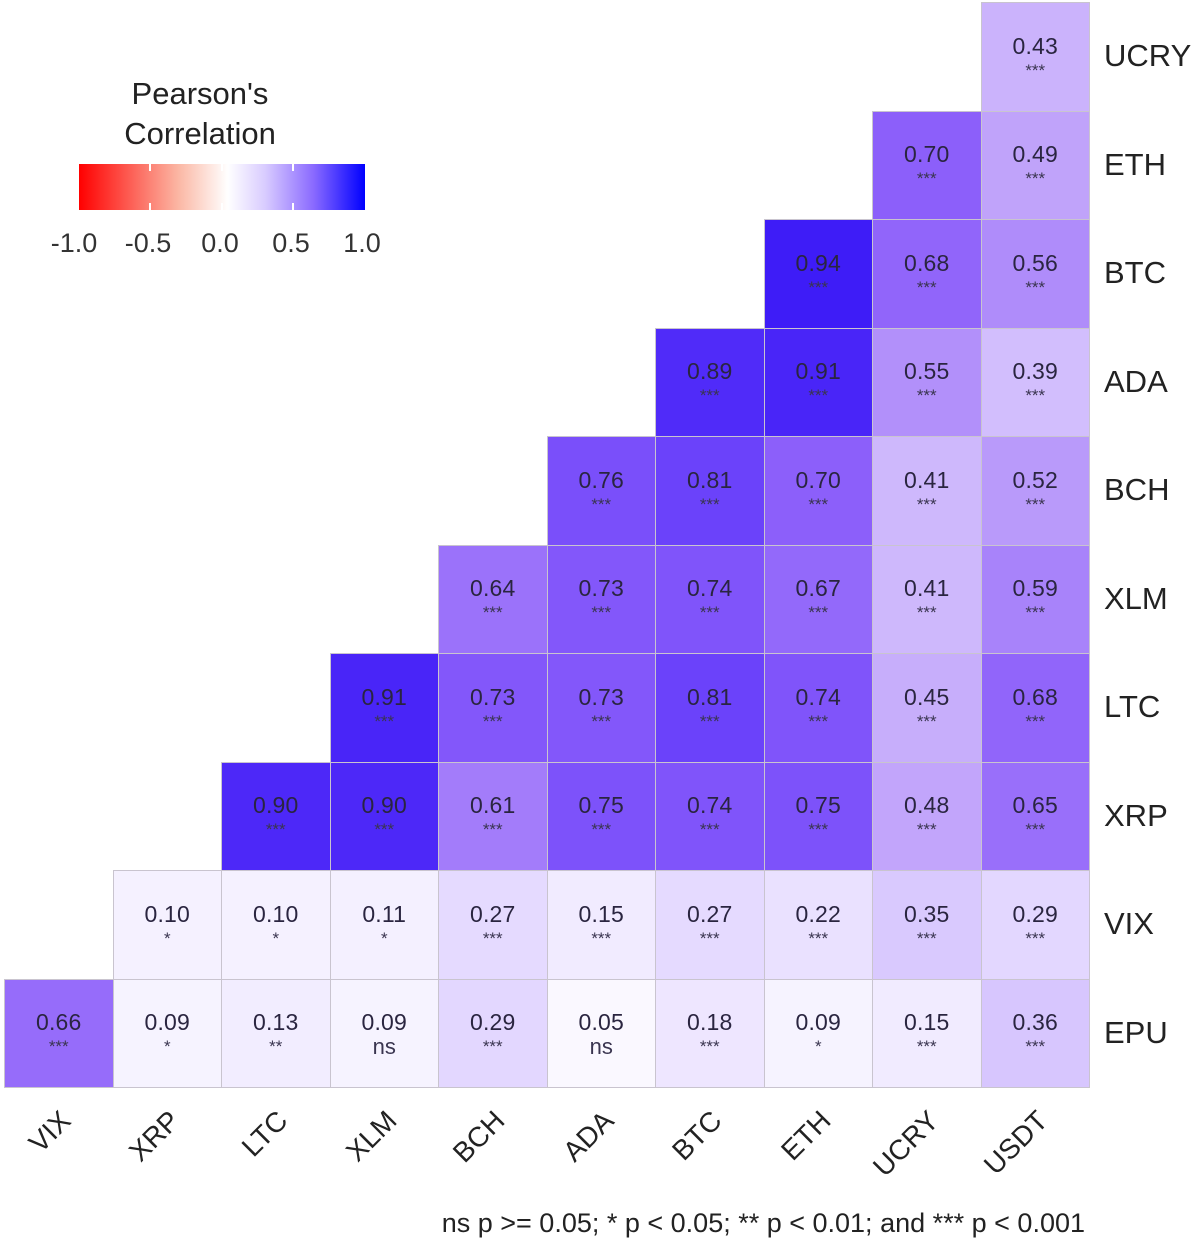 This screenshot has height=1244, width=1200. What do you see at coordinates (1136, 598) in the screenshot?
I see `y-axis-label: XLM` at bounding box center [1136, 598].